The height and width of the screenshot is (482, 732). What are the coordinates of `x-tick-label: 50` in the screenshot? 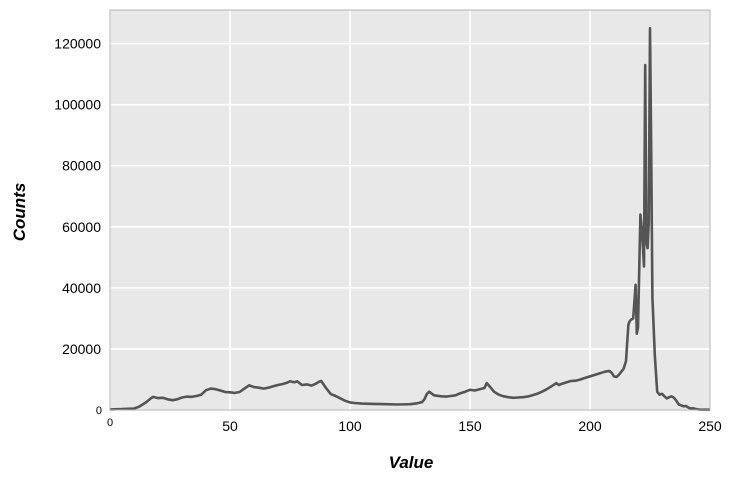 It's located at (230, 426).